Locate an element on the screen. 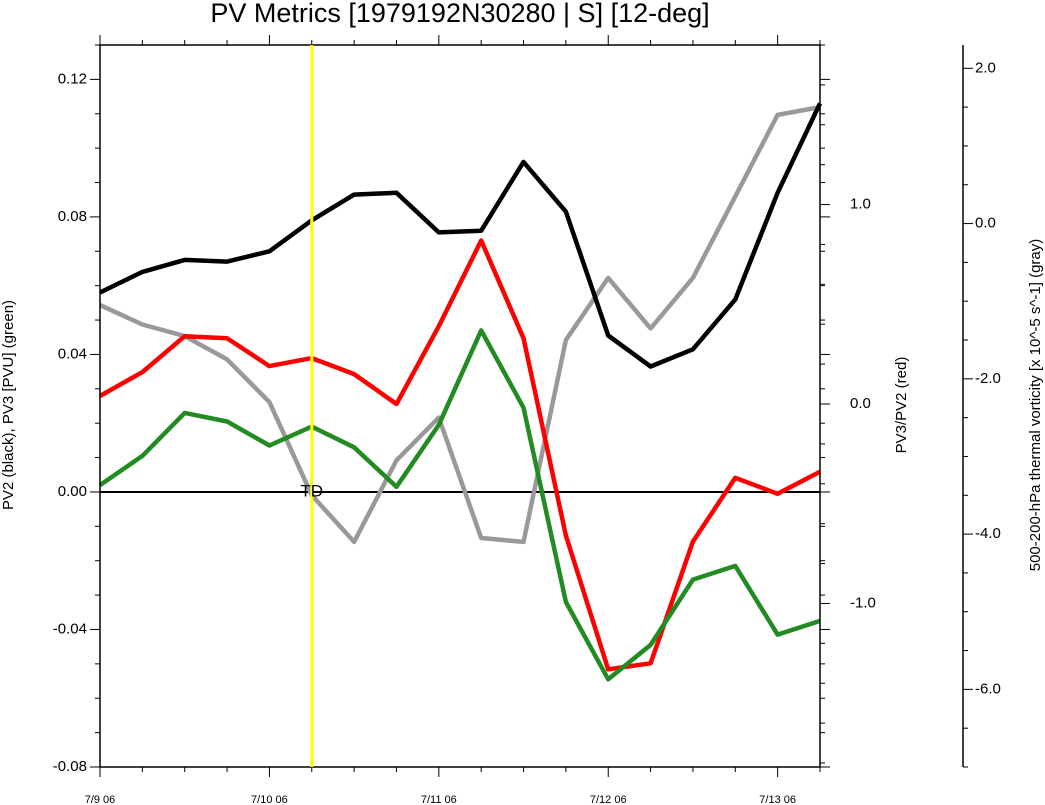 This screenshot has height=805, width=1045. left-tick-label: 0.04 is located at coordinates (72, 353).